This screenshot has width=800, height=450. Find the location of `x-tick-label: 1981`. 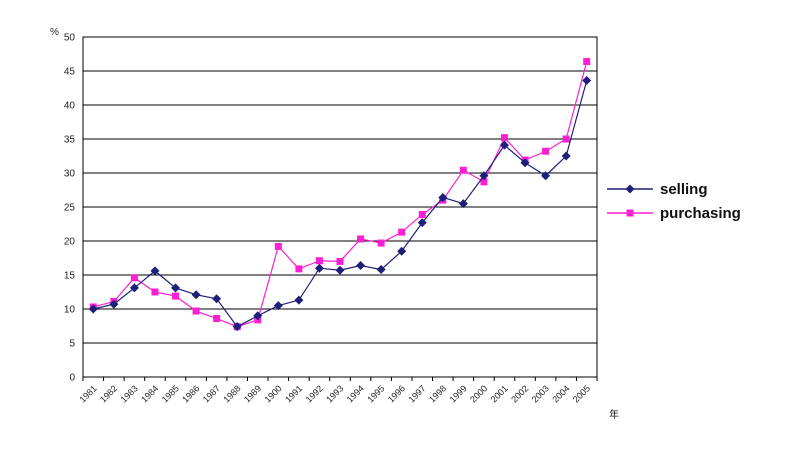

x-tick-label: 1981 is located at coordinates (87, 393).